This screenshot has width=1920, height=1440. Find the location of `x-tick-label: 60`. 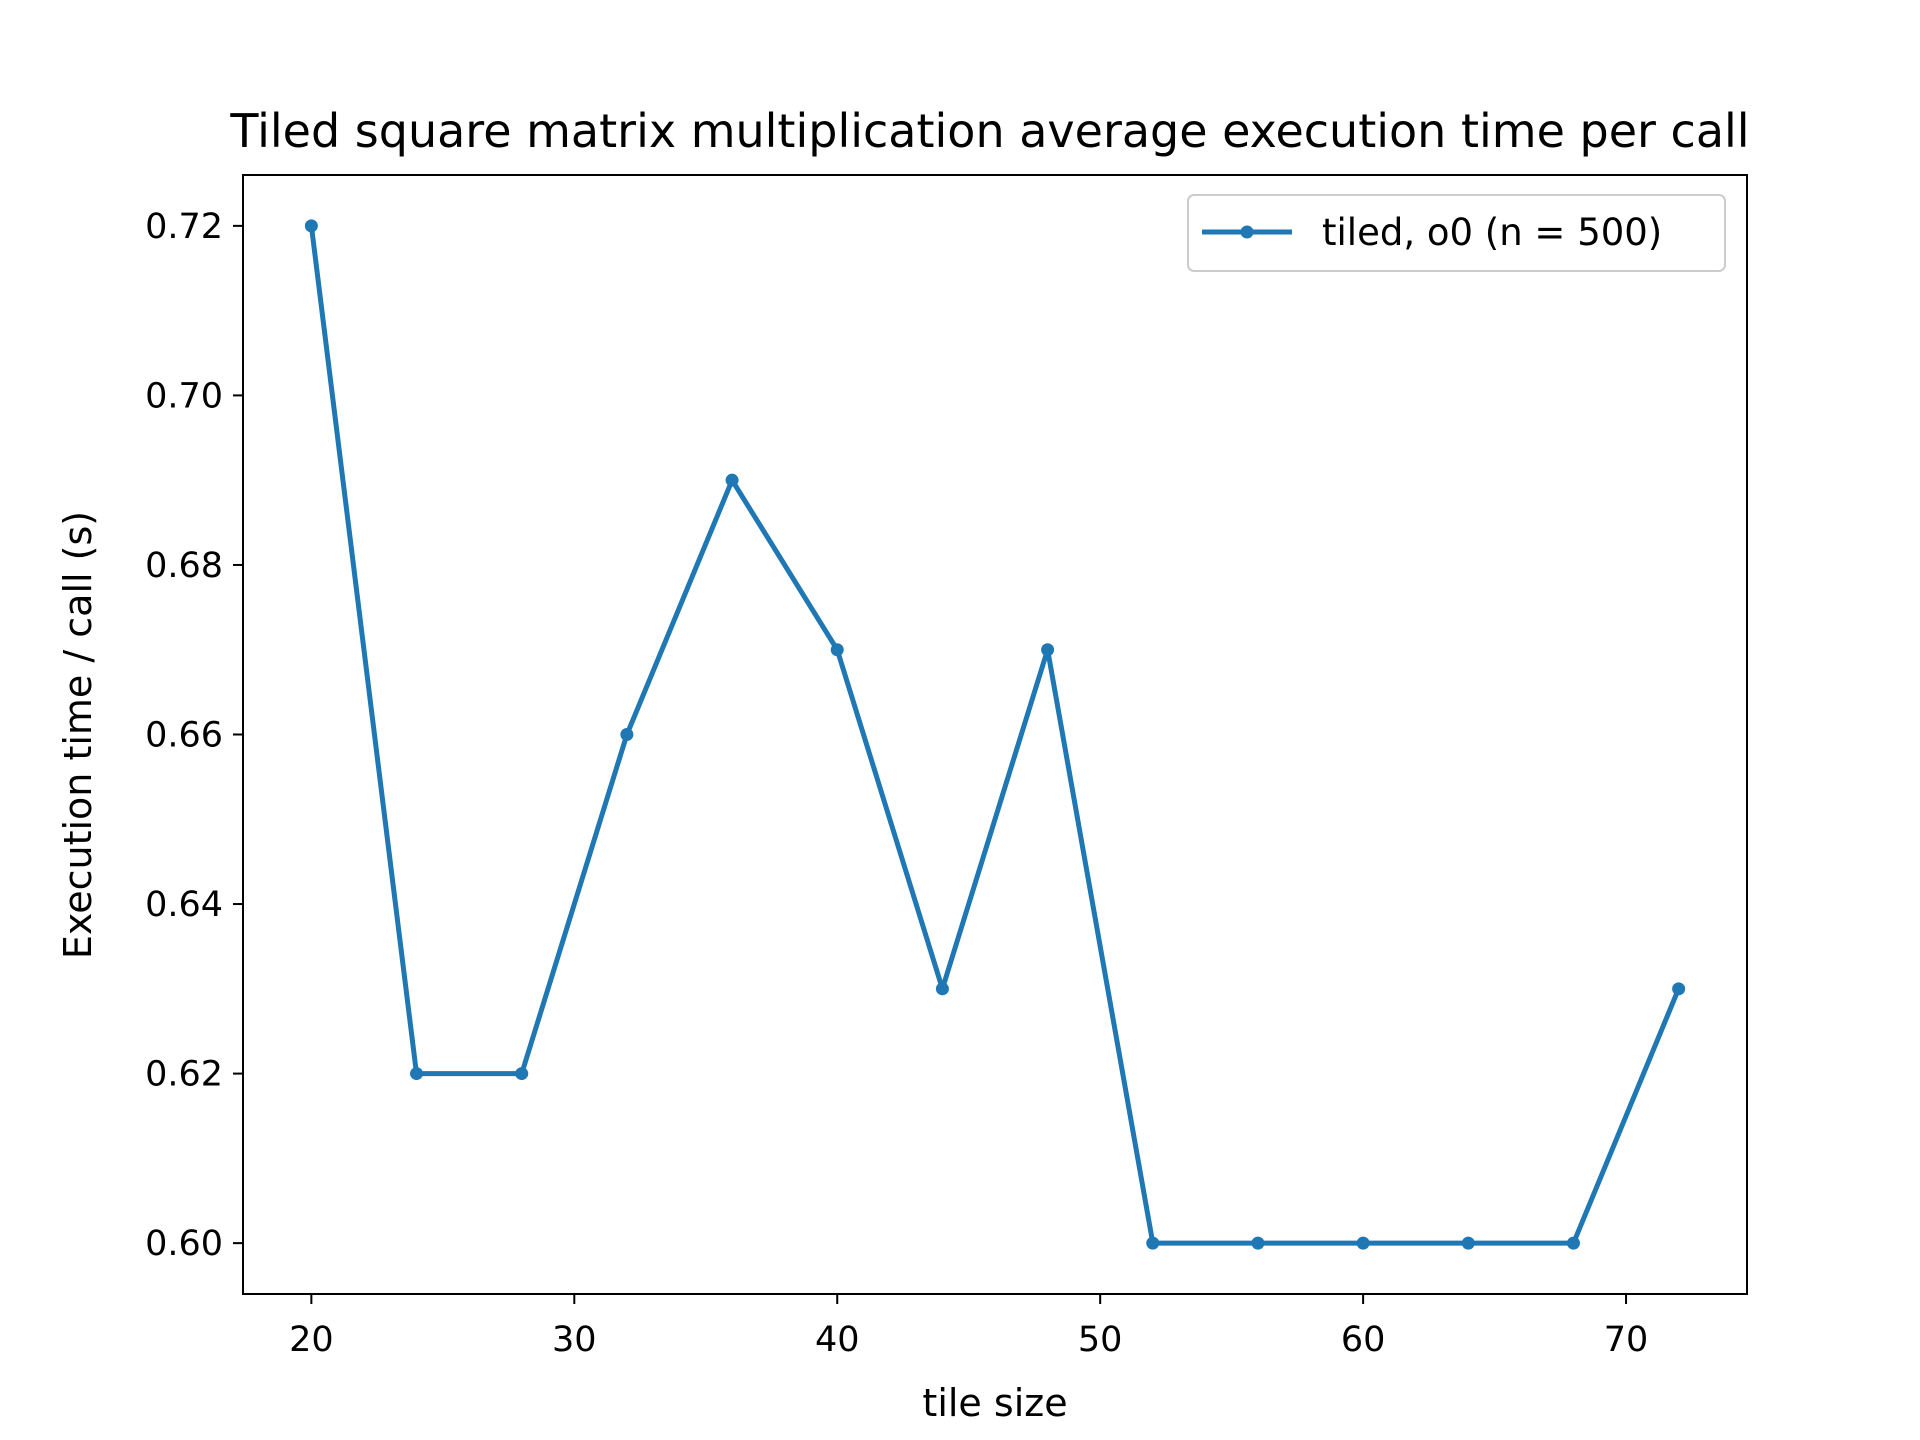

x-tick-label: 60 is located at coordinates (1363, 1340).